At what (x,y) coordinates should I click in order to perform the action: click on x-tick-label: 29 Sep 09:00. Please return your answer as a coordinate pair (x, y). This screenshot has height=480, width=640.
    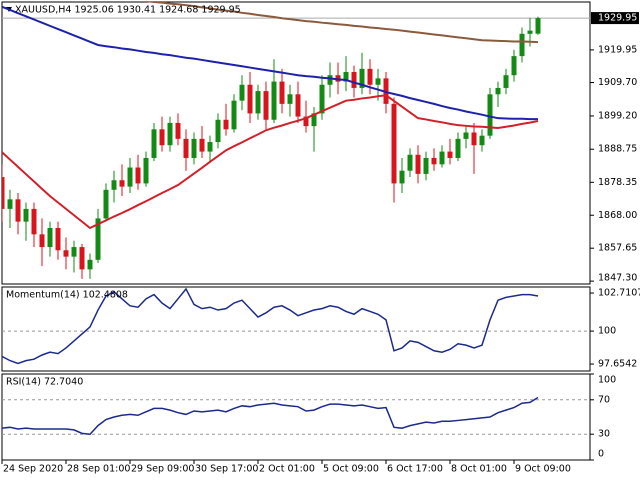
    Looking at the image, I should click on (162, 469).